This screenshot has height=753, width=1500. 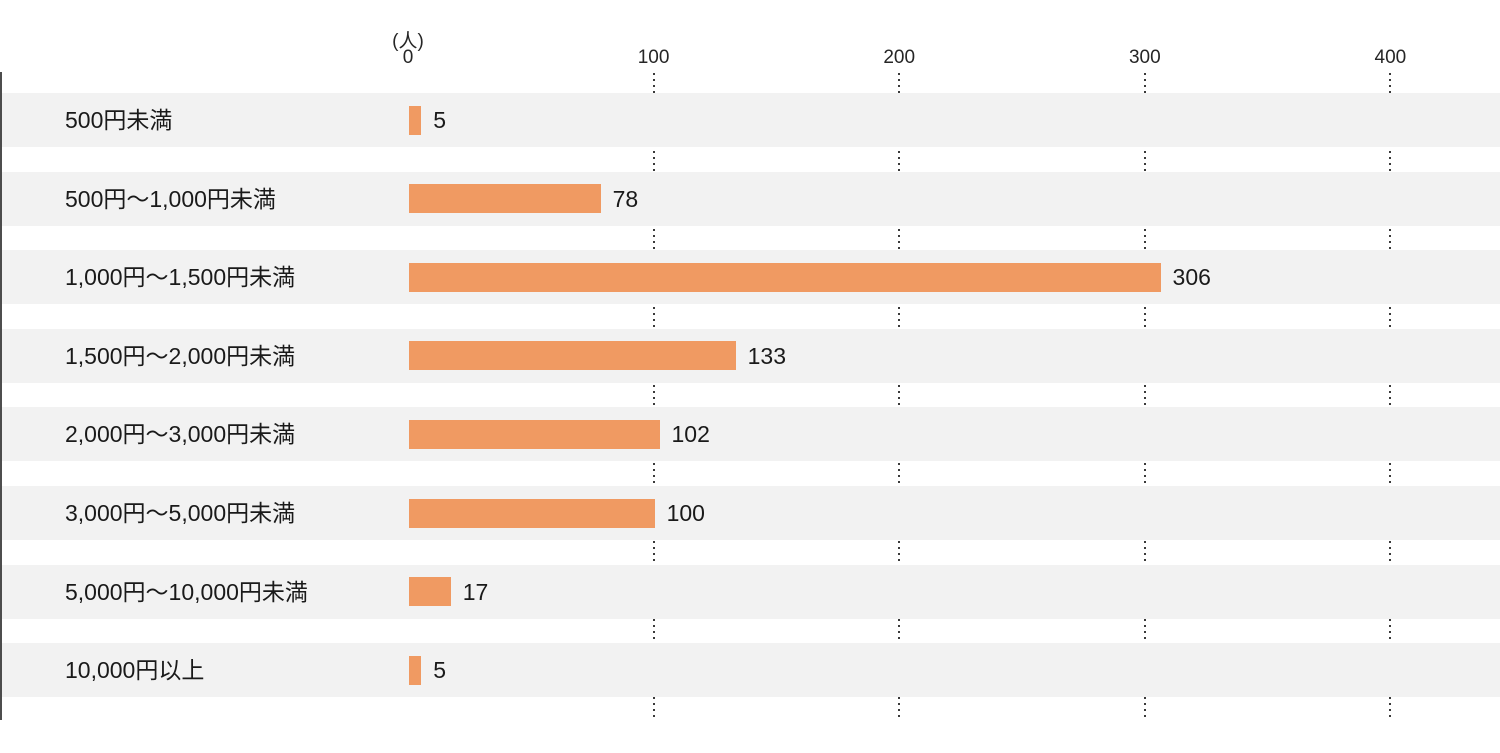 I want to click on value-label: 133, so click(x=767, y=355).